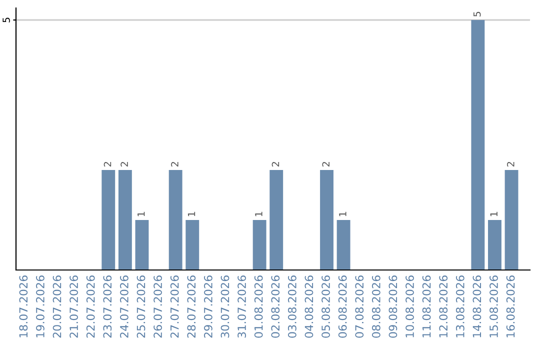  What do you see at coordinates (359, 307) in the screenshot?
I see `x-tick-label: 07.08.2026` at bounding box center [359, 307].